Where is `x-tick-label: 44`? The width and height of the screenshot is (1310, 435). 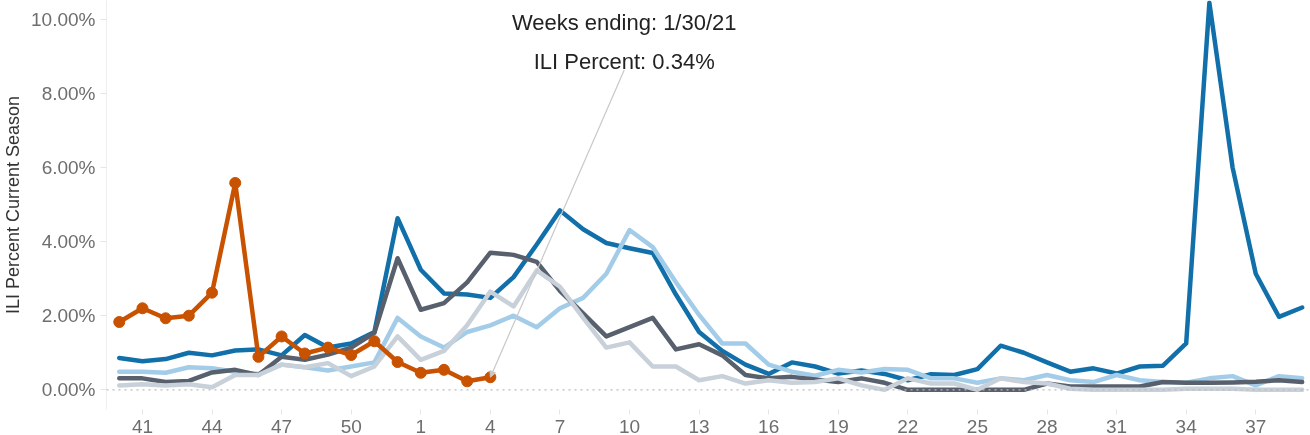
x-tick-label: 44 is located at coordinates (212, 425).